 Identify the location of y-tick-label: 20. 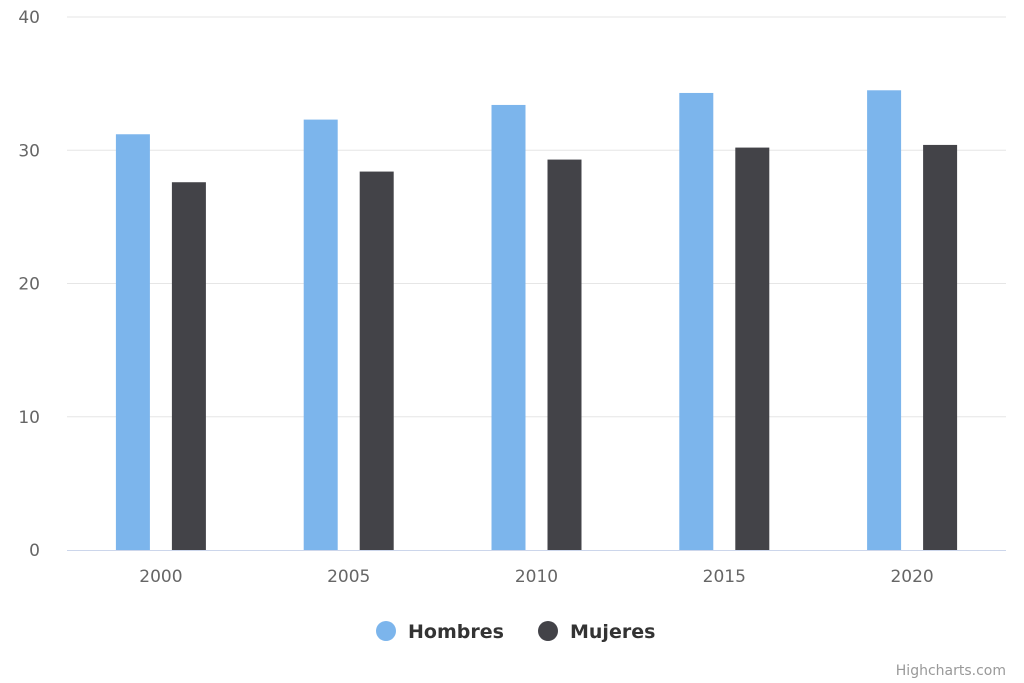
(29, 285).